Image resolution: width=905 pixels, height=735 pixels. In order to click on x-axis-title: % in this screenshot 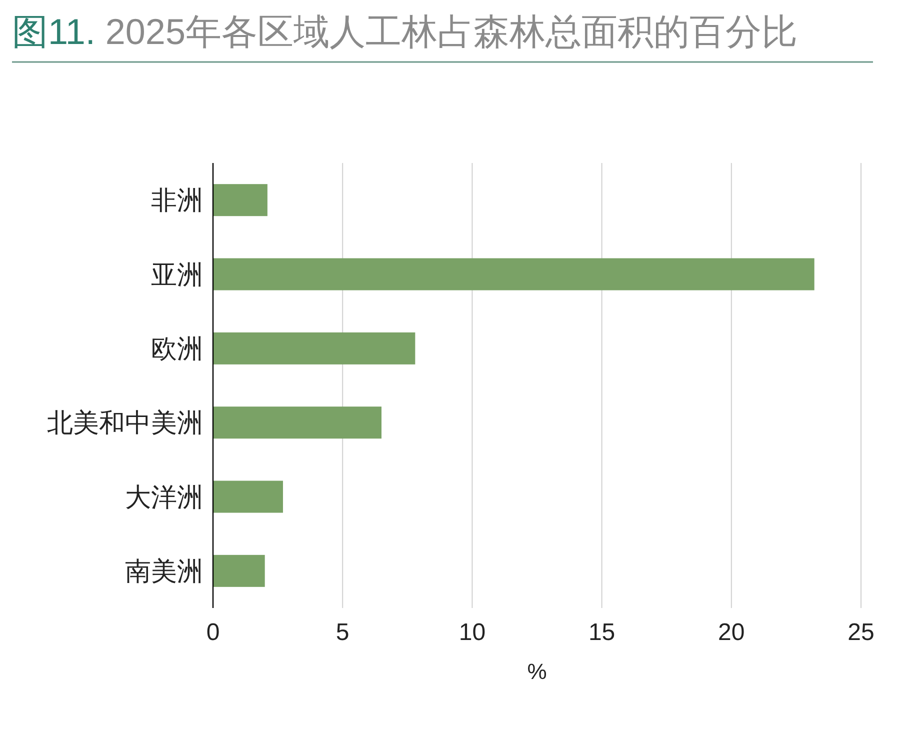, I will do `click(537, 671)`.